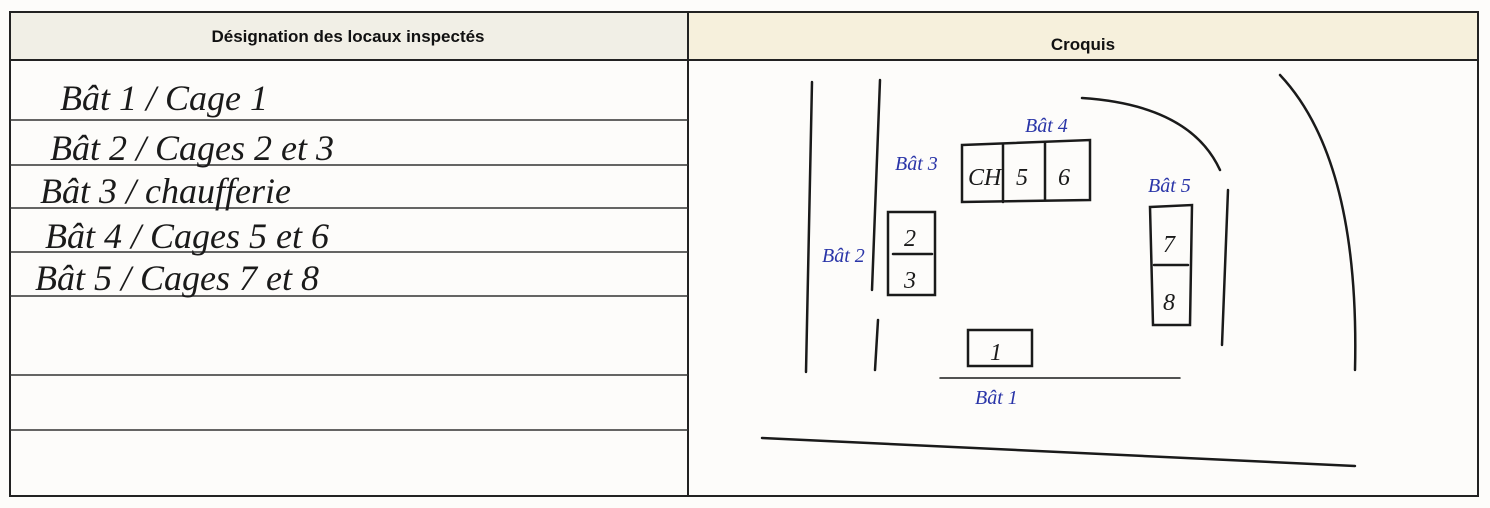 The height and width of the screenshot is (508, 1490). What do you see at coordinates (165, 191) in the screenshot?
I see `row-text: Bât 3 / chaufferie` at bounding box center [165, 191].